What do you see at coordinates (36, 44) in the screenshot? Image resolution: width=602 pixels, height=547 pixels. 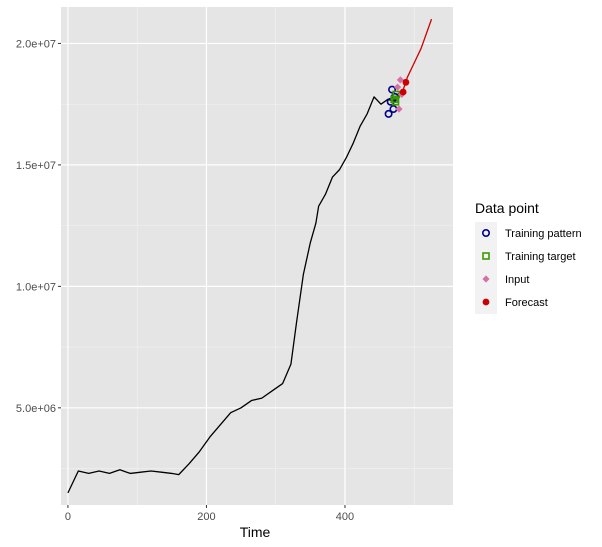 I see `y-tick-label: 2.0e+07` at bounding box center [36, 44].